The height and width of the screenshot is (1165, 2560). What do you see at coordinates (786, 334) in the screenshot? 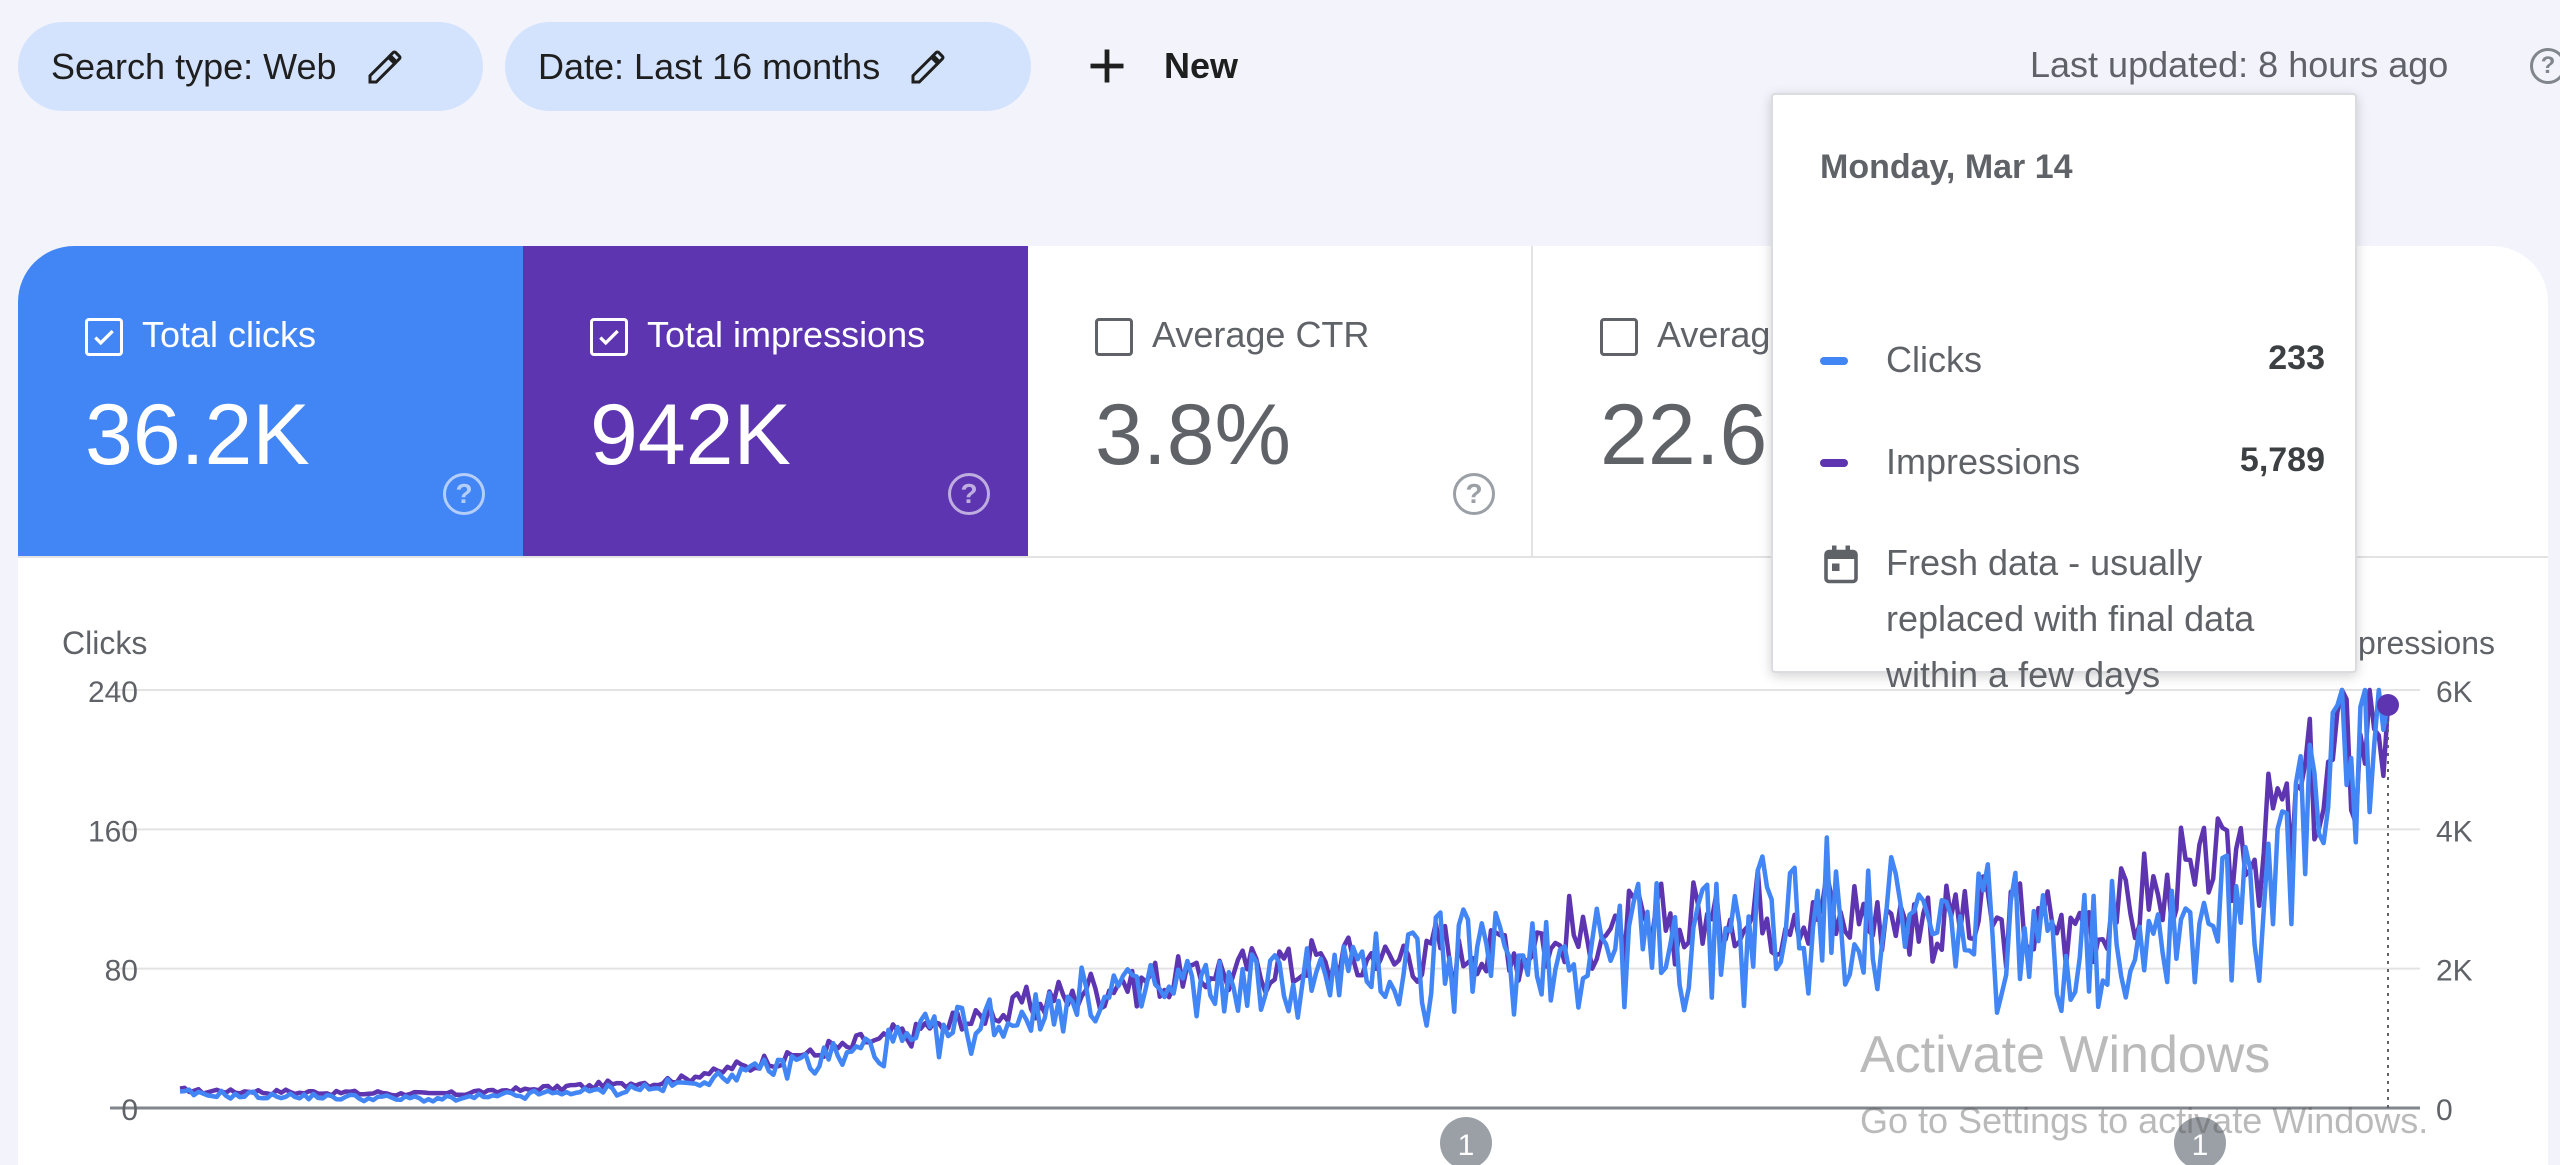
I see `metric-label: Total impressions` at bounding box center [786, 334].